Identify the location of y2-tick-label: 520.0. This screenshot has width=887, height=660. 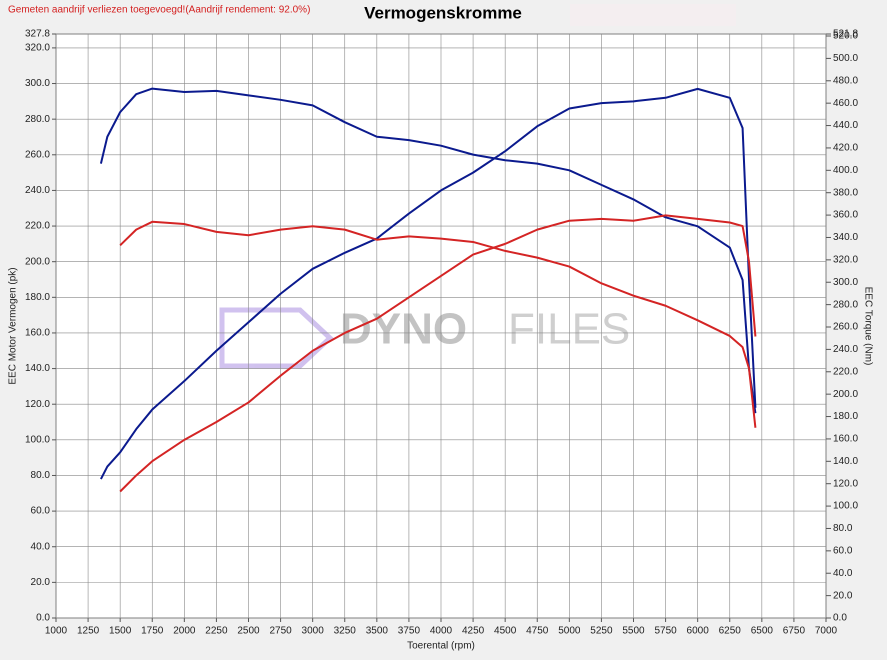
(845, 36).